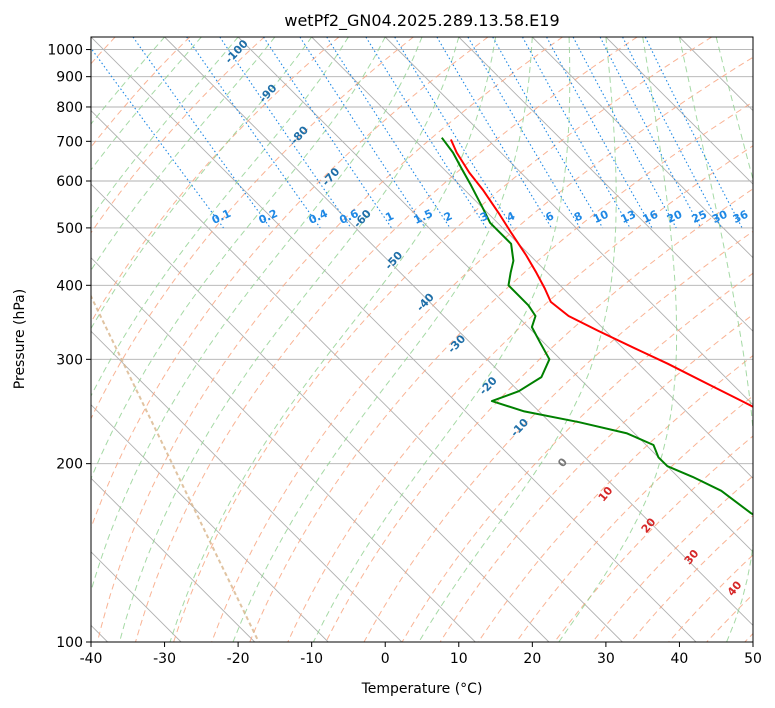 Image resolution: width=775 pixels, height=708 pixels. I want to click on y-tick-label: 600, so click(69, 182).